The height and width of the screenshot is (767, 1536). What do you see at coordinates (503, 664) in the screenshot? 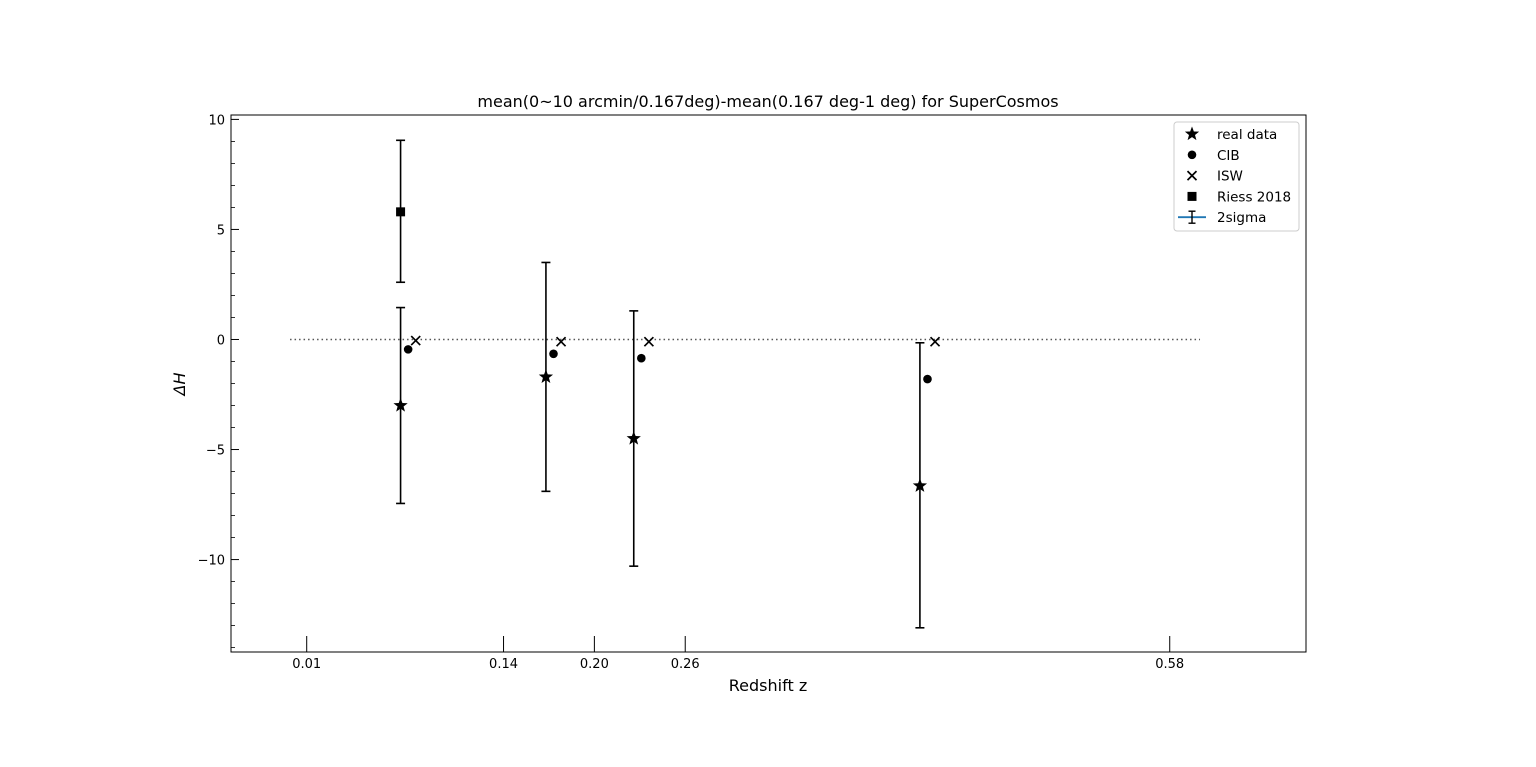
I see `x-tick-label: 0.14` at bounding box center [503, 664].